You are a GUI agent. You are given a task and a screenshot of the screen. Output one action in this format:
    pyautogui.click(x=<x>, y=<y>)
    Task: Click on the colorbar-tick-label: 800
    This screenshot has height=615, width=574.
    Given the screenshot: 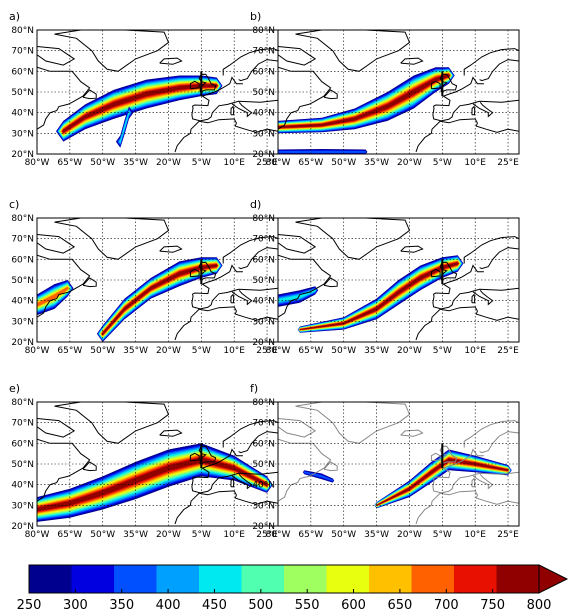 What is the action you would take?
    pyautogui.click(x=539, y=604)
    